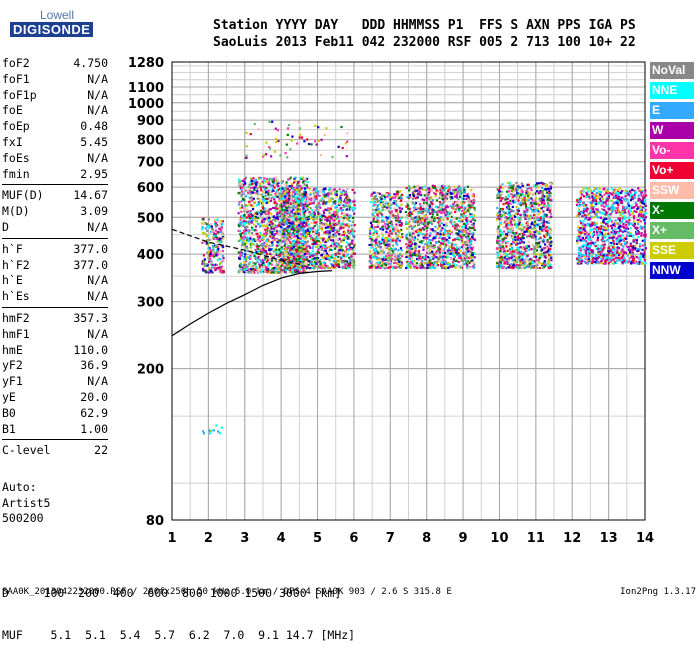  Describe the element at coordinates (146, 104) in the screenshot. I see `y-tick-label: 1000` at that location.